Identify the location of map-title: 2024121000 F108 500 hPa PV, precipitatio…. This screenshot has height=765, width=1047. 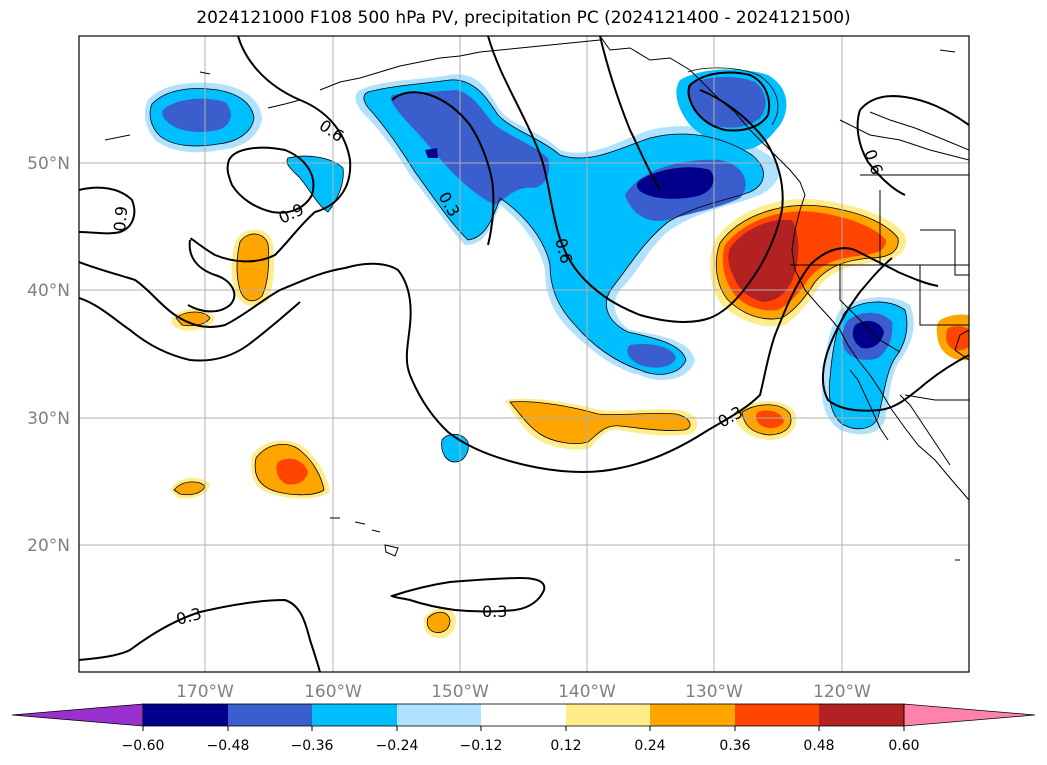
(523, 18).